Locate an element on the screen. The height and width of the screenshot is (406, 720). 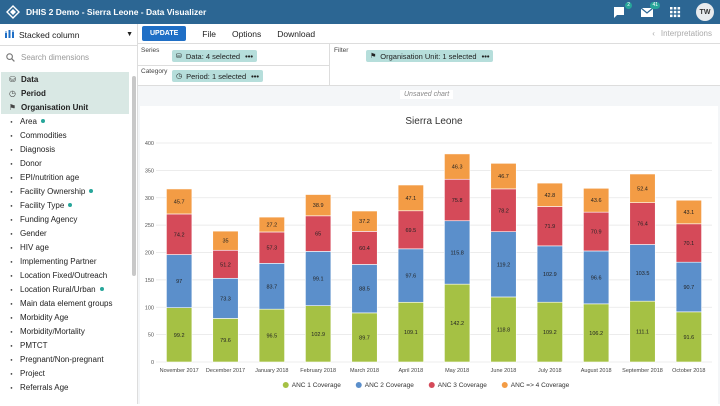
interpretations-toggle: ‹ Interpretations is located at coordinates (682, 33).